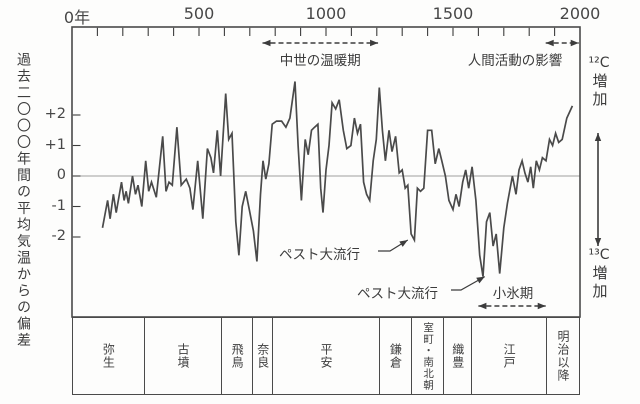 The width and height of the screenshot is (640, 404). What do you see at coordinates (468, 283) in the screenshot?
I see `plague-2-leader` at bounding box center [468, 283].